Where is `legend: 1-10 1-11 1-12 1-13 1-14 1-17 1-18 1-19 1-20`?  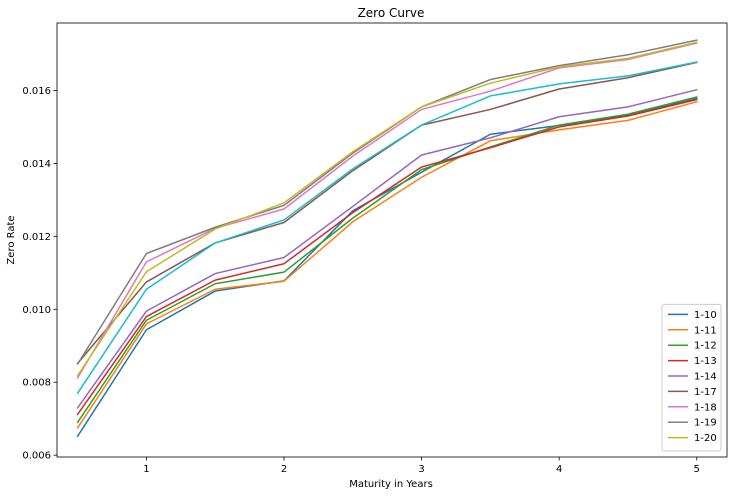
legend: 1-10 1-11 1-12 1-13 1-14 1-17 1-18 1-19 1-20 is located at coordinates (691, 377).